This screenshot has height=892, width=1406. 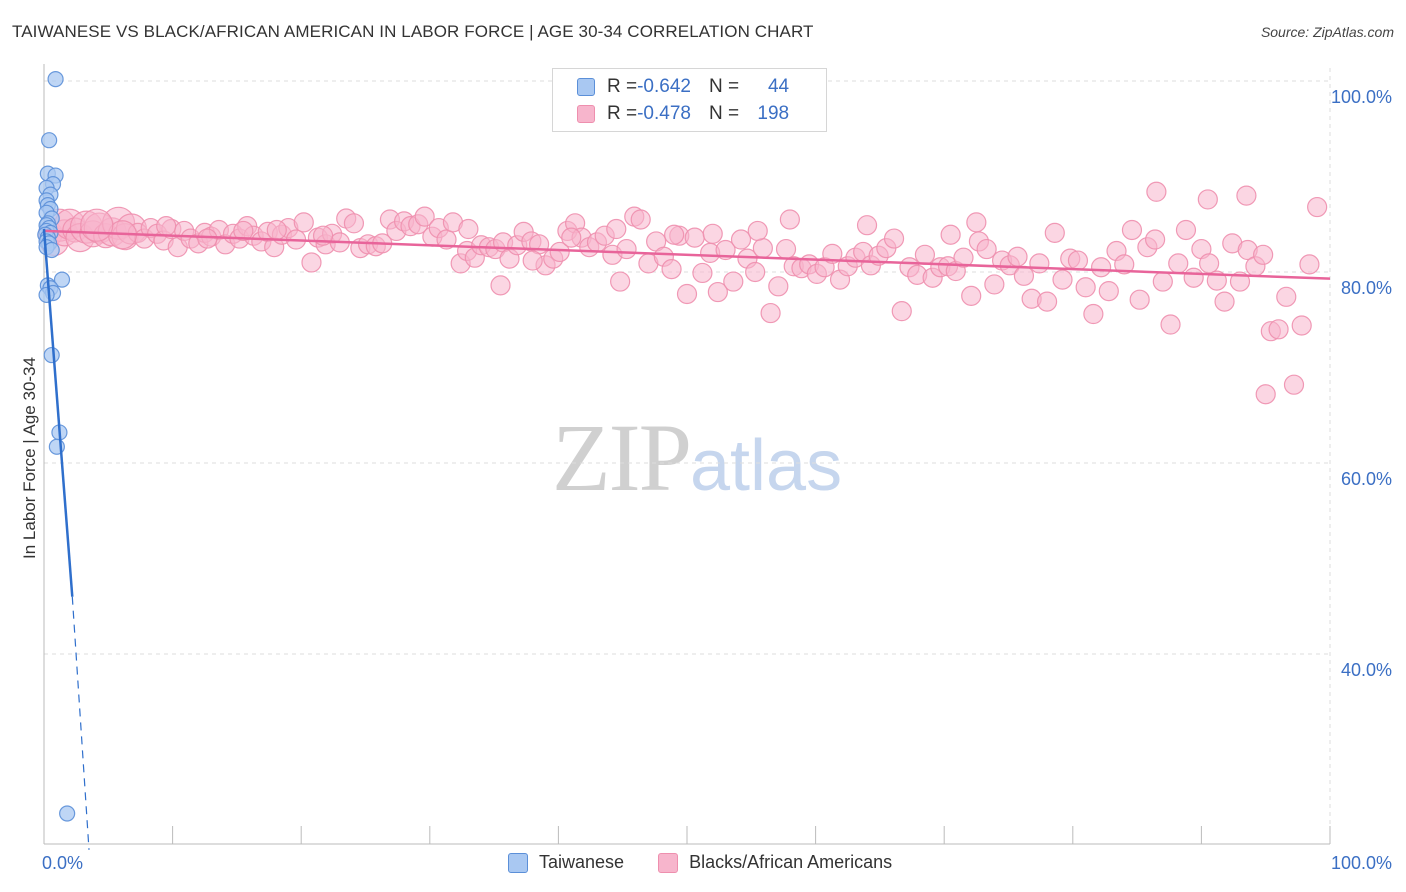 I want to click on legend-n-value: 44, so click(x=778, y=86).